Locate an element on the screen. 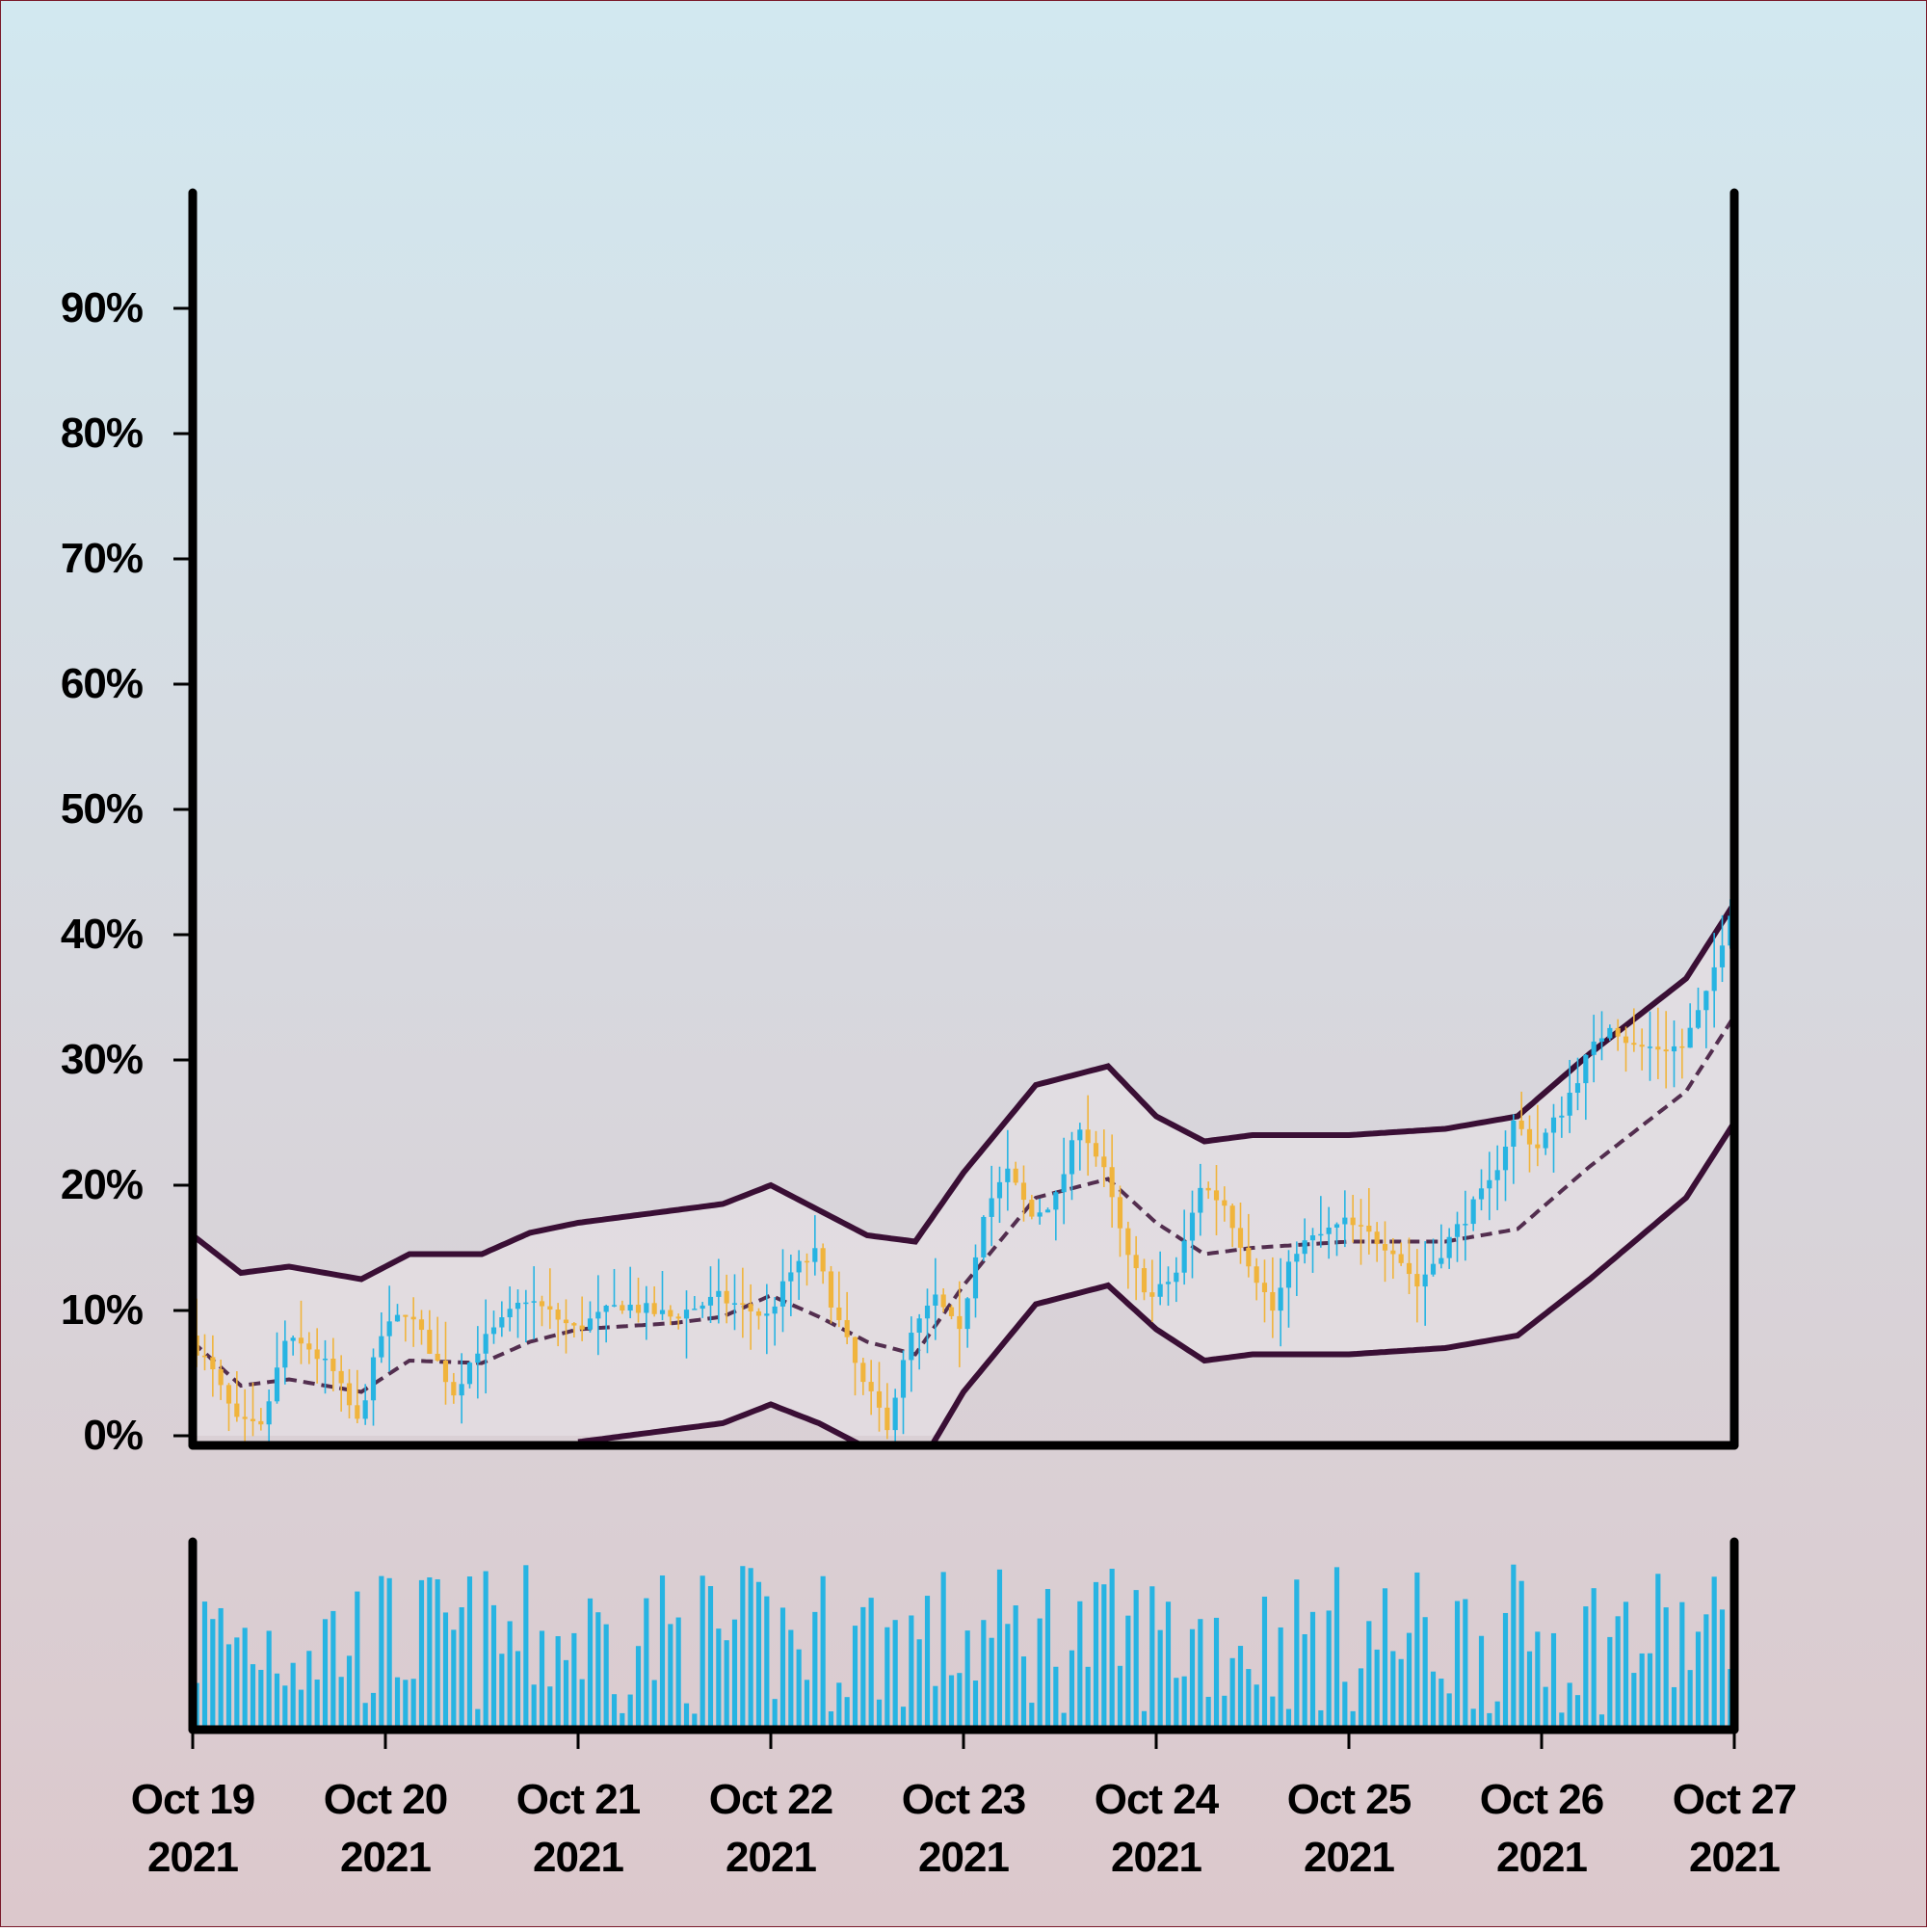 The width and height of the screenshot is (1927, 1932). y-tick-label: 10% is located at coordinates (102, 1310).